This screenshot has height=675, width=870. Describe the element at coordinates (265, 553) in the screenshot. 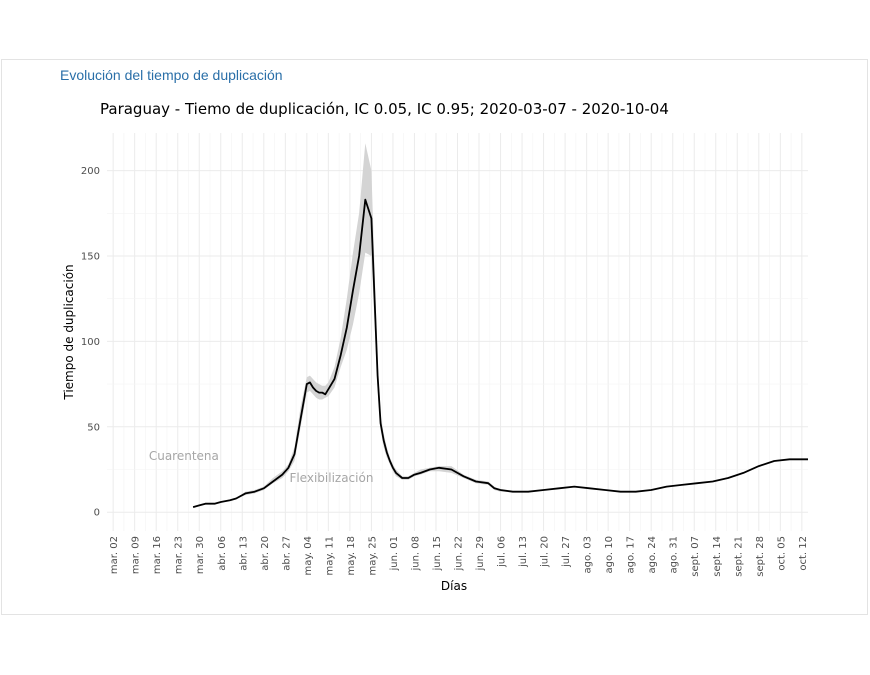

I see `x-tick-label: abr. 20` at that location.